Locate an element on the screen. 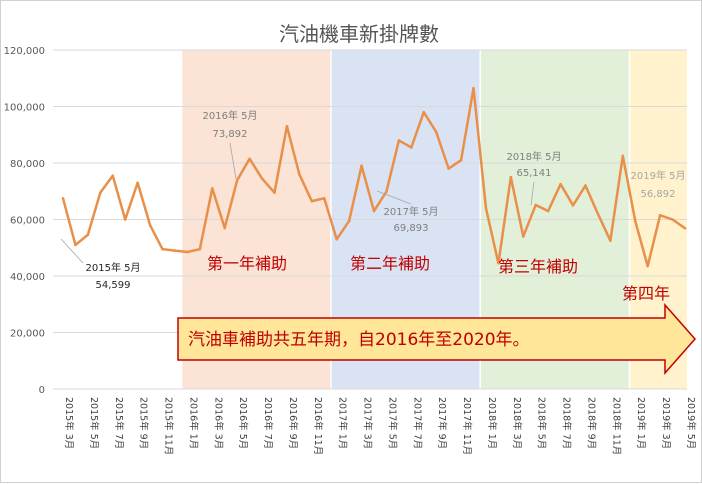 The width and height of the screenshot is (702, 484). y-tick-label: 80,000 is located at coordinates (27, 164).